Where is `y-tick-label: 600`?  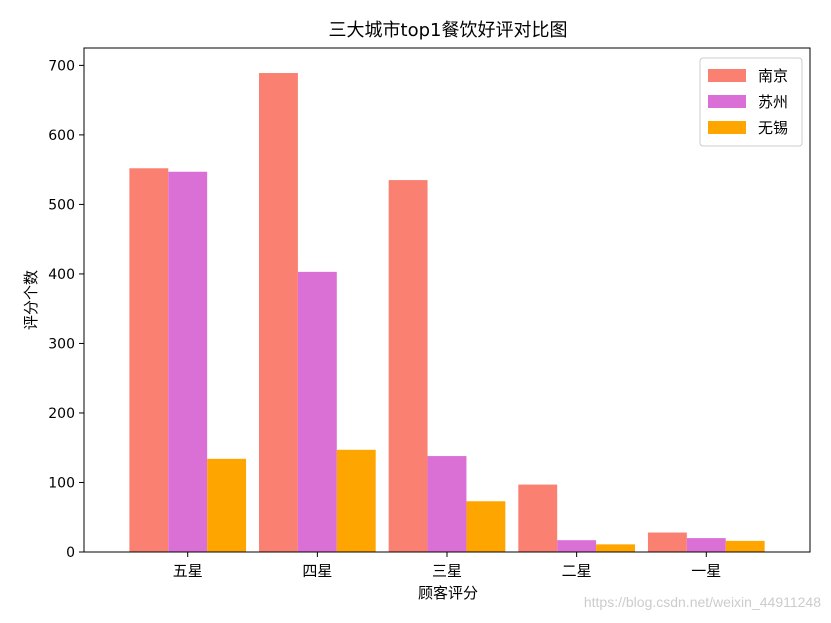
y-tick-label: 600 is located at coordinates (61, 136).